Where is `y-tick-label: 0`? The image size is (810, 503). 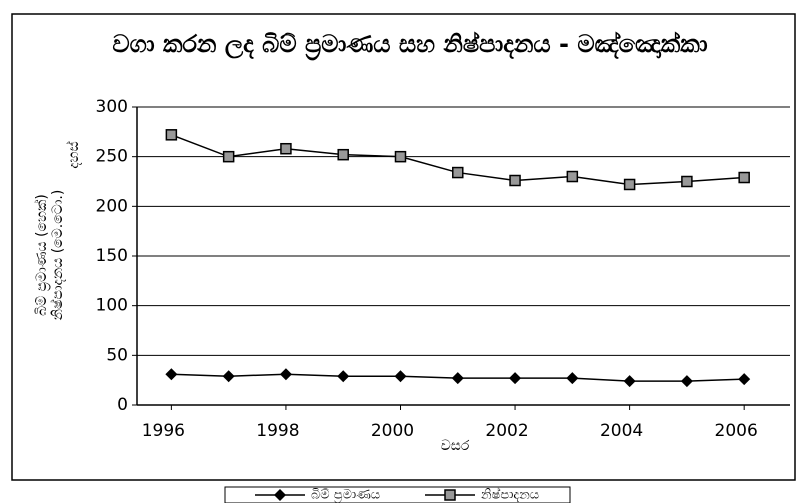 y-tick-label: 0 is located at coordinates (122, 405).